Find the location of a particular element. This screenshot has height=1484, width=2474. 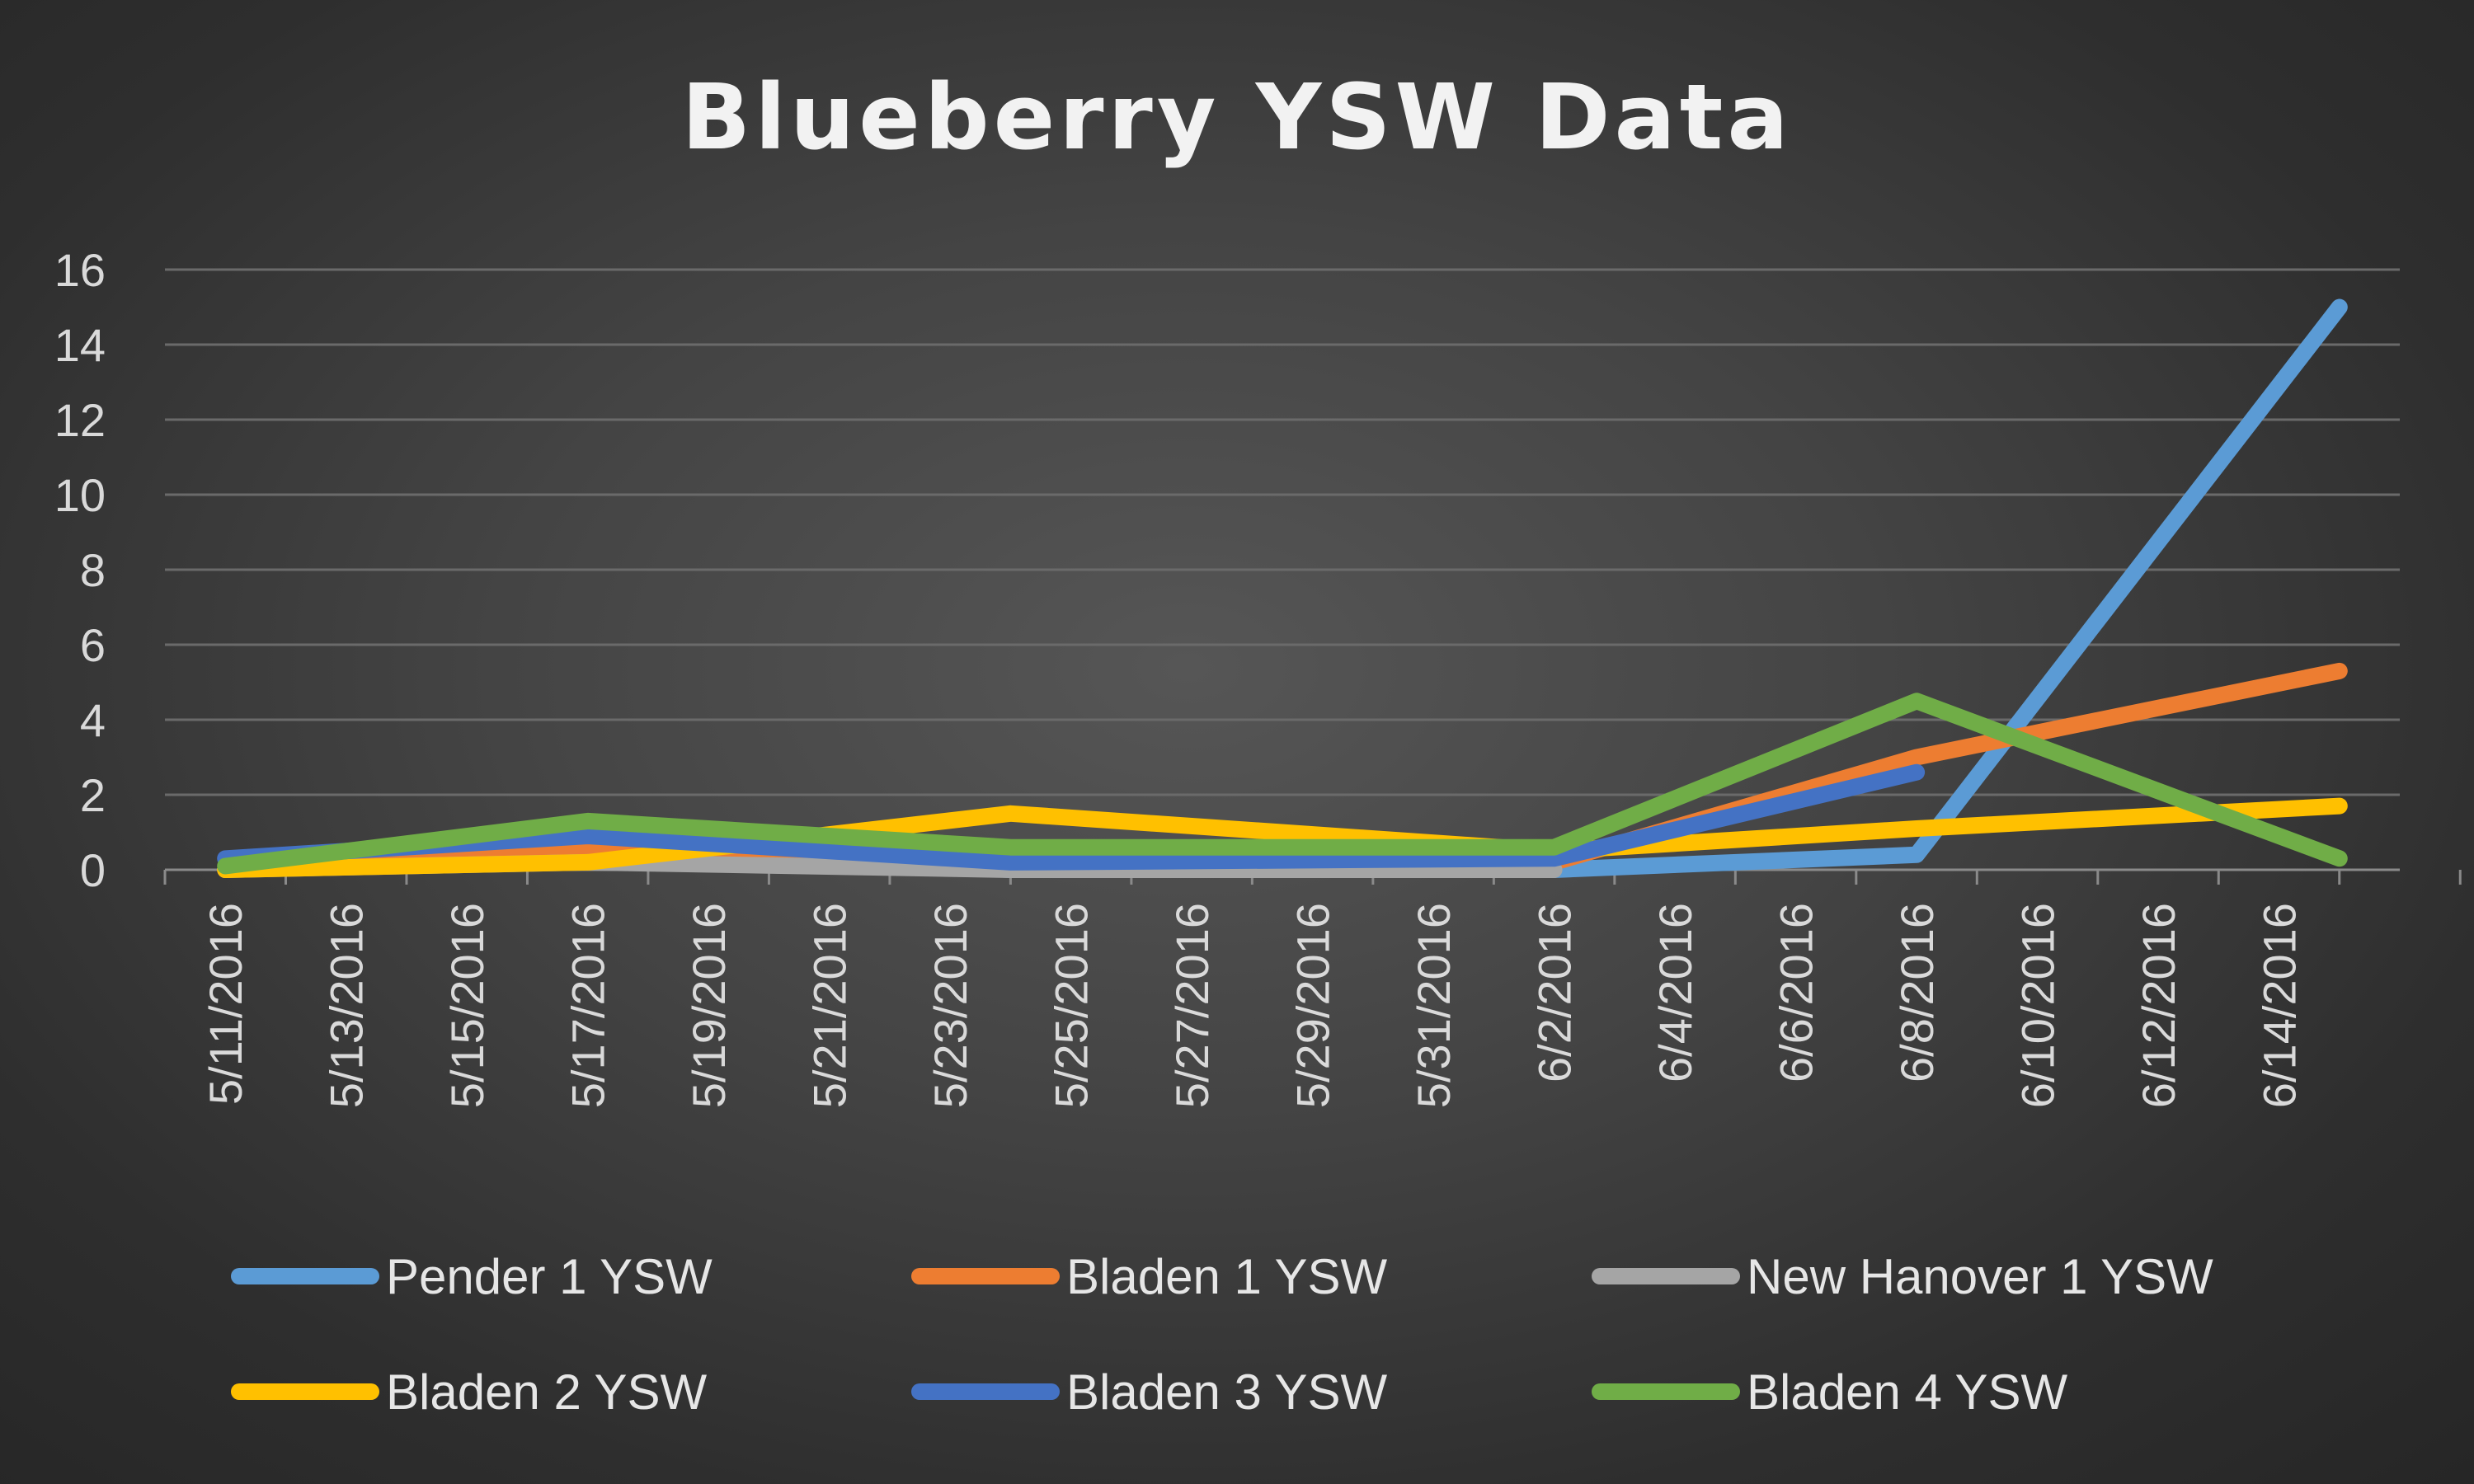

x-tick-label: 5/23/2016 is located at coordinates (950, 1006).